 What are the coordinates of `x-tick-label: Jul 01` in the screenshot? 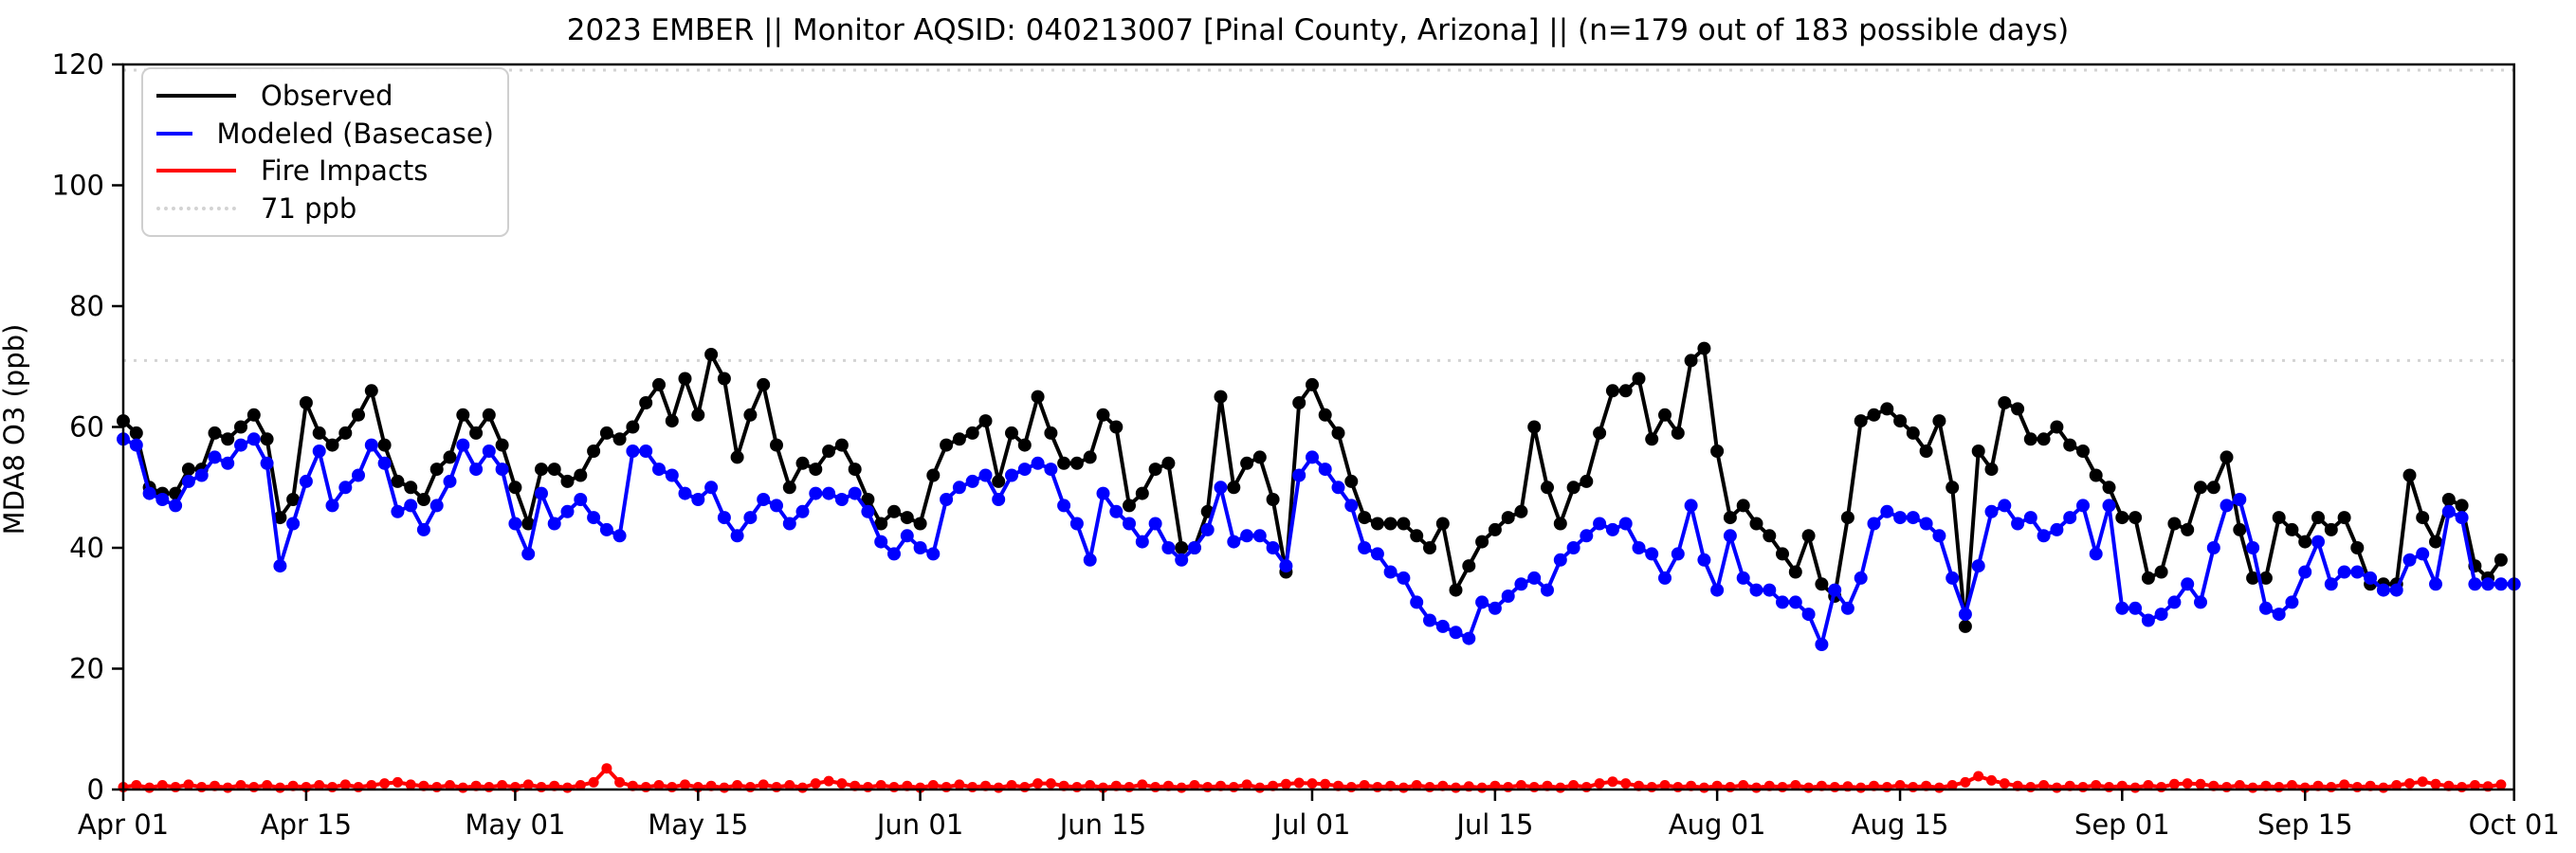 It's located at (1310, 824).